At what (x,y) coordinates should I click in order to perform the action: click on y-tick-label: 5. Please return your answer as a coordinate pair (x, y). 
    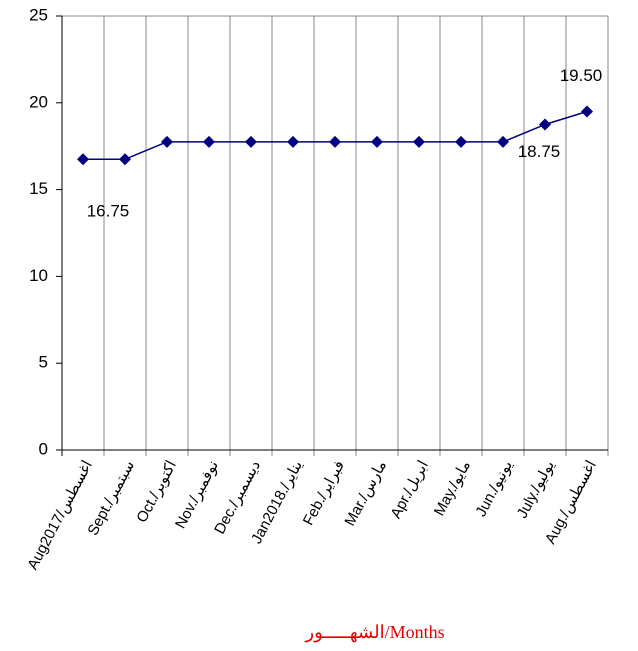
    Looking at the image, I should click on (43, 362).